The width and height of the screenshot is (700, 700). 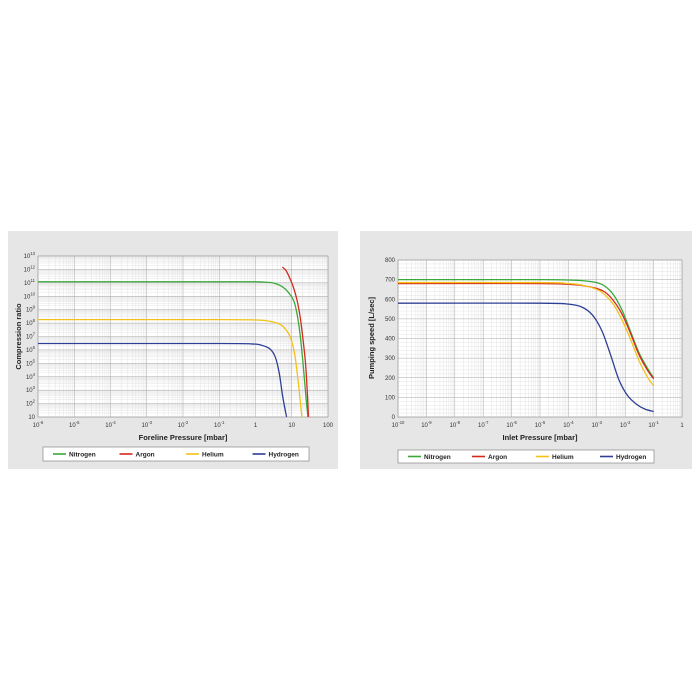 What do you see at coordinates (30, 255) in the screenshot?
I see `y-tick-label: 10¹³` at bounding box center [30, 255].